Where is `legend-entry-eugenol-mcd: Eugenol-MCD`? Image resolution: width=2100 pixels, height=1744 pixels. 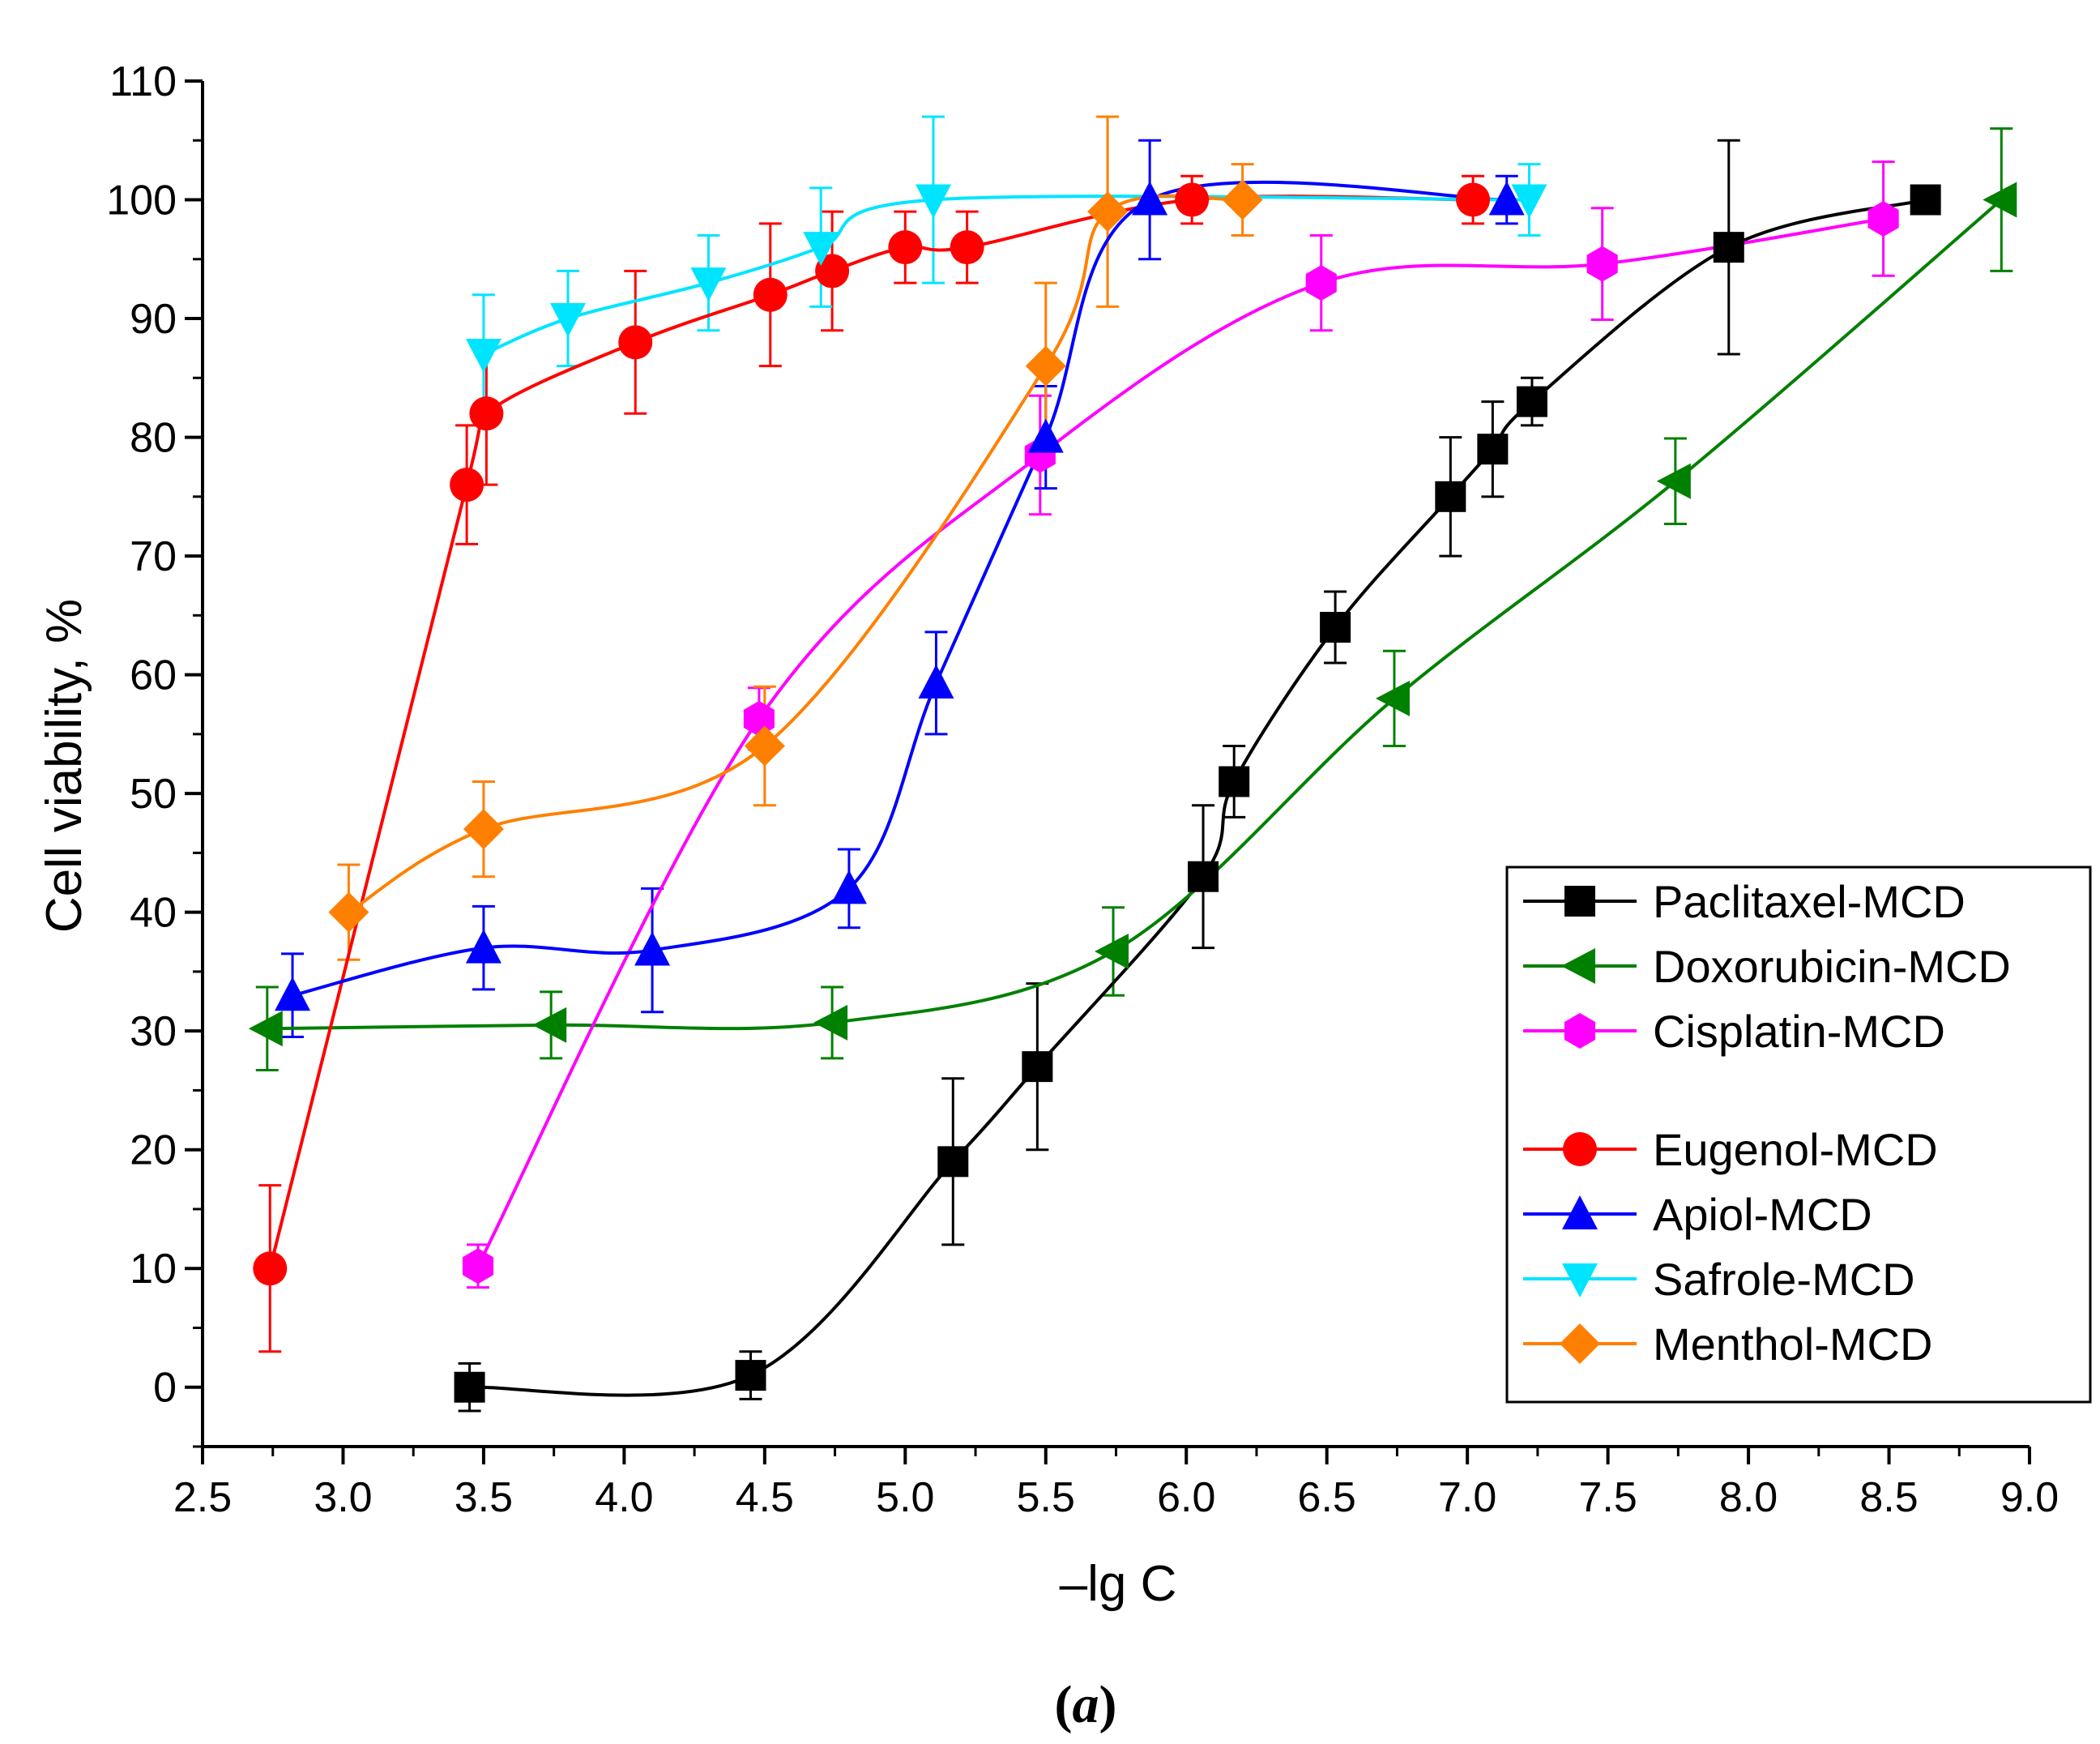 legend-entry-eugenol-mcd: Eugenol-MCD is located at coordinates (1730, 1149).